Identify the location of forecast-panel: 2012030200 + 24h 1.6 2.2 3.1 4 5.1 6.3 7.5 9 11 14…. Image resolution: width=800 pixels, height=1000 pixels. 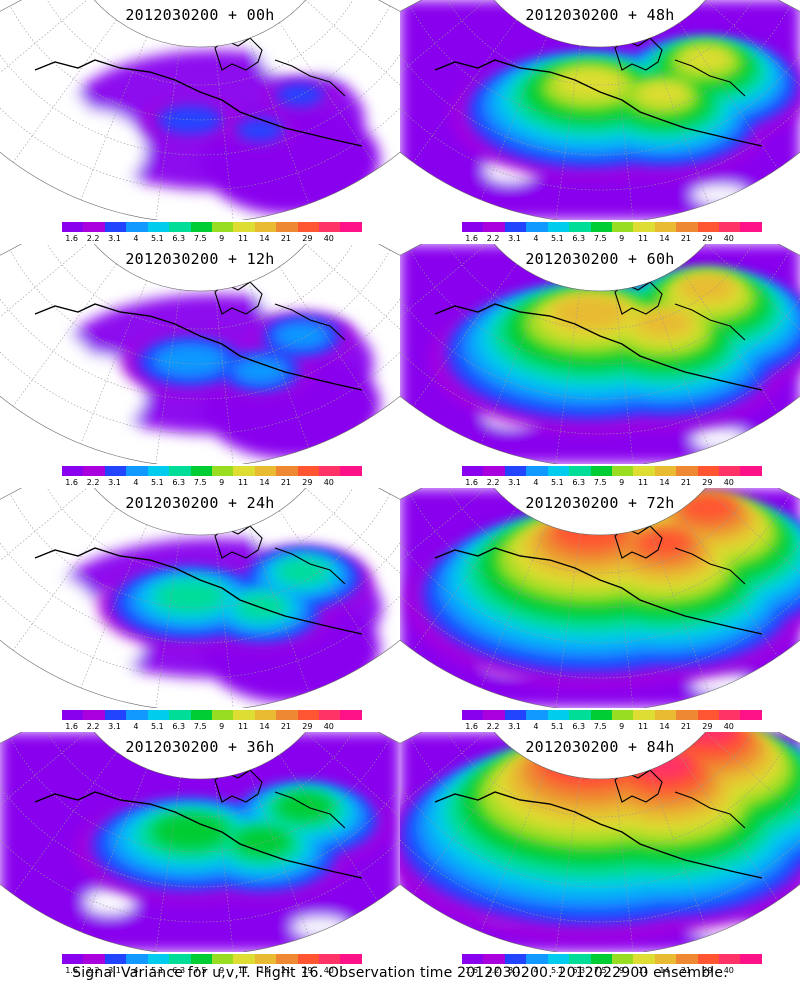
(200, 610).